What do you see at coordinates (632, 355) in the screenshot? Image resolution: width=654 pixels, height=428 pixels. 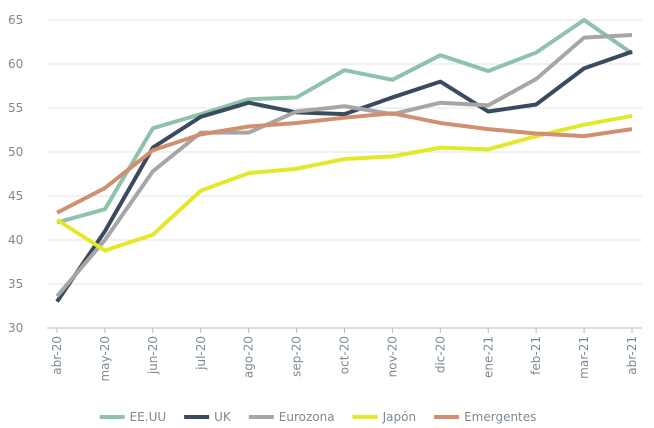 I see `x-tick-label: abr-21` at bounding box center [632, 355].